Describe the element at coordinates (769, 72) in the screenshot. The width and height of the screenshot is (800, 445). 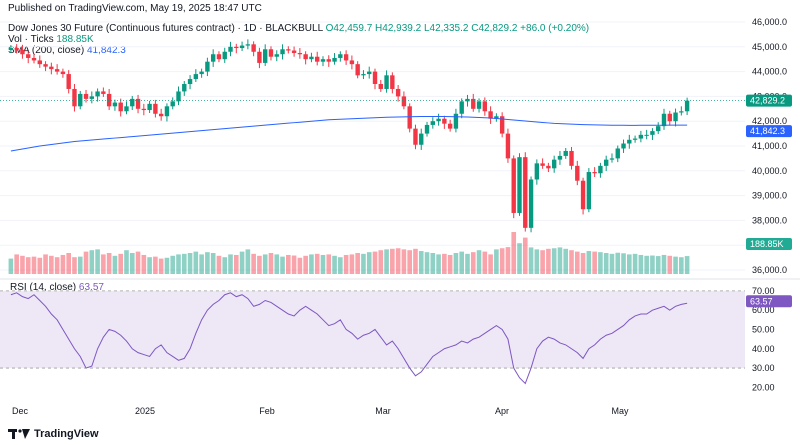
I see `price-tick-label: 44,000.0` at that location.